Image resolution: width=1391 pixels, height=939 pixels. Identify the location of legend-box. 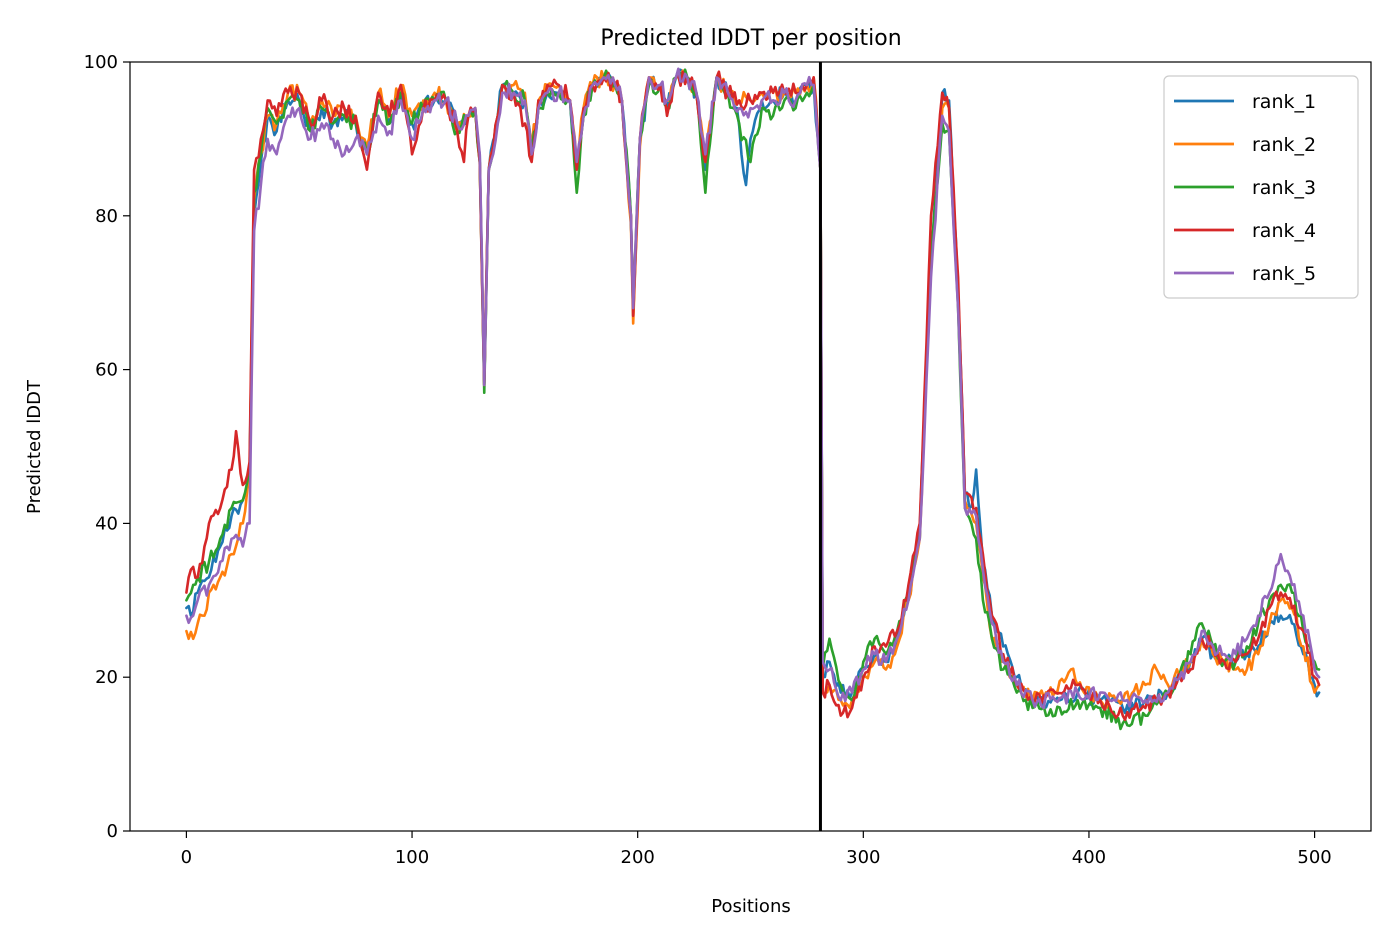
(1261, 187).